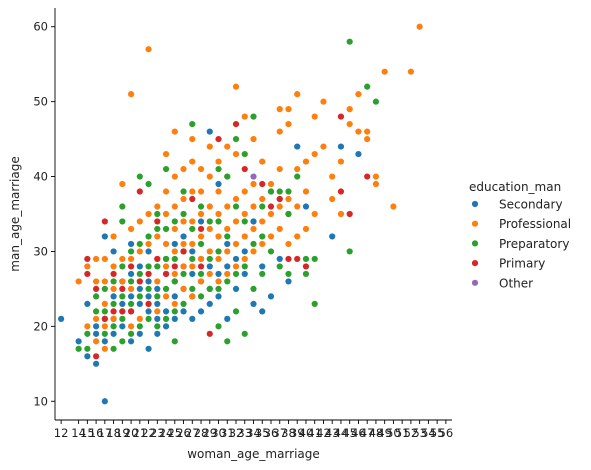 This screenshot has width=591, height=470. I want to click on x-tick-label: 56, so click(446, 433).